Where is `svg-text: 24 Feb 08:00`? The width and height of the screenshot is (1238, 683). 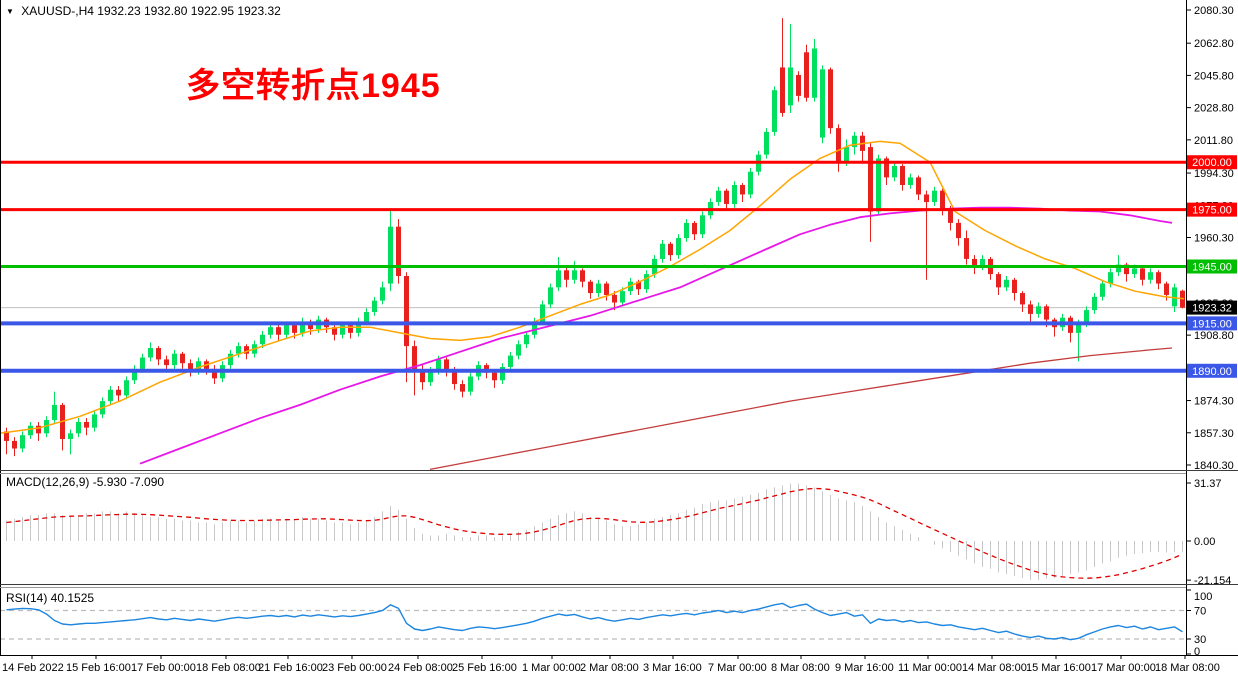
svg-text: 24 Feb 08:00 is located at coordinates (420, 668).